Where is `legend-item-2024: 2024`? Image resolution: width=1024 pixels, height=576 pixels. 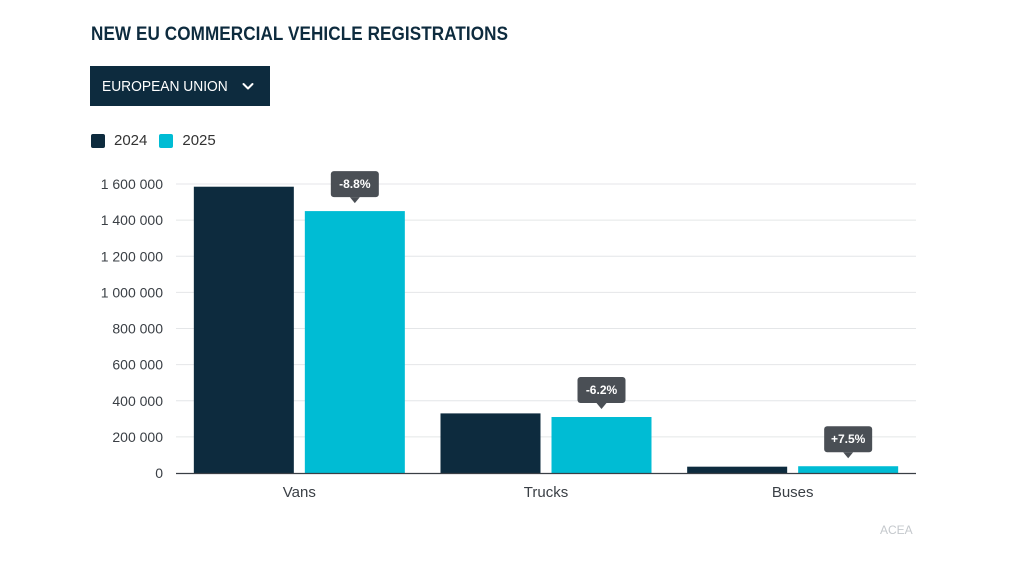
legend-item-2024: 2024 is located at coordinates (119, 140).